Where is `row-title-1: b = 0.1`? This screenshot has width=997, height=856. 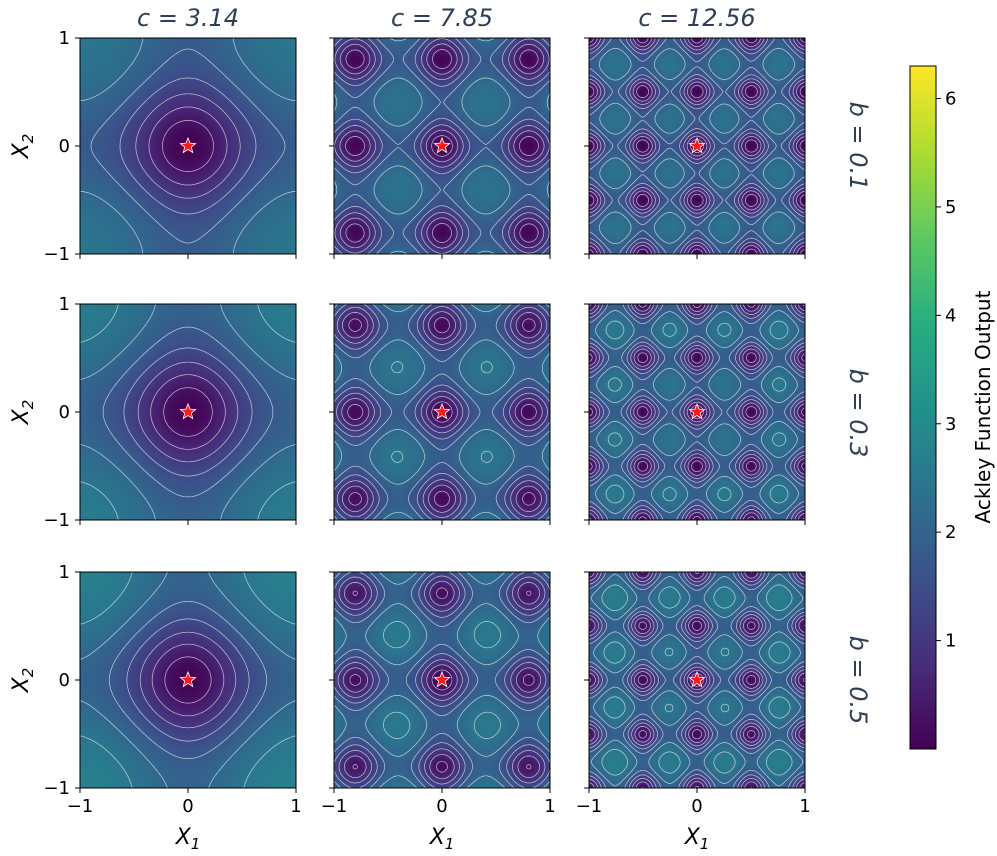 row-title-1: b = 0.1 is located at coordinates (858, 146).